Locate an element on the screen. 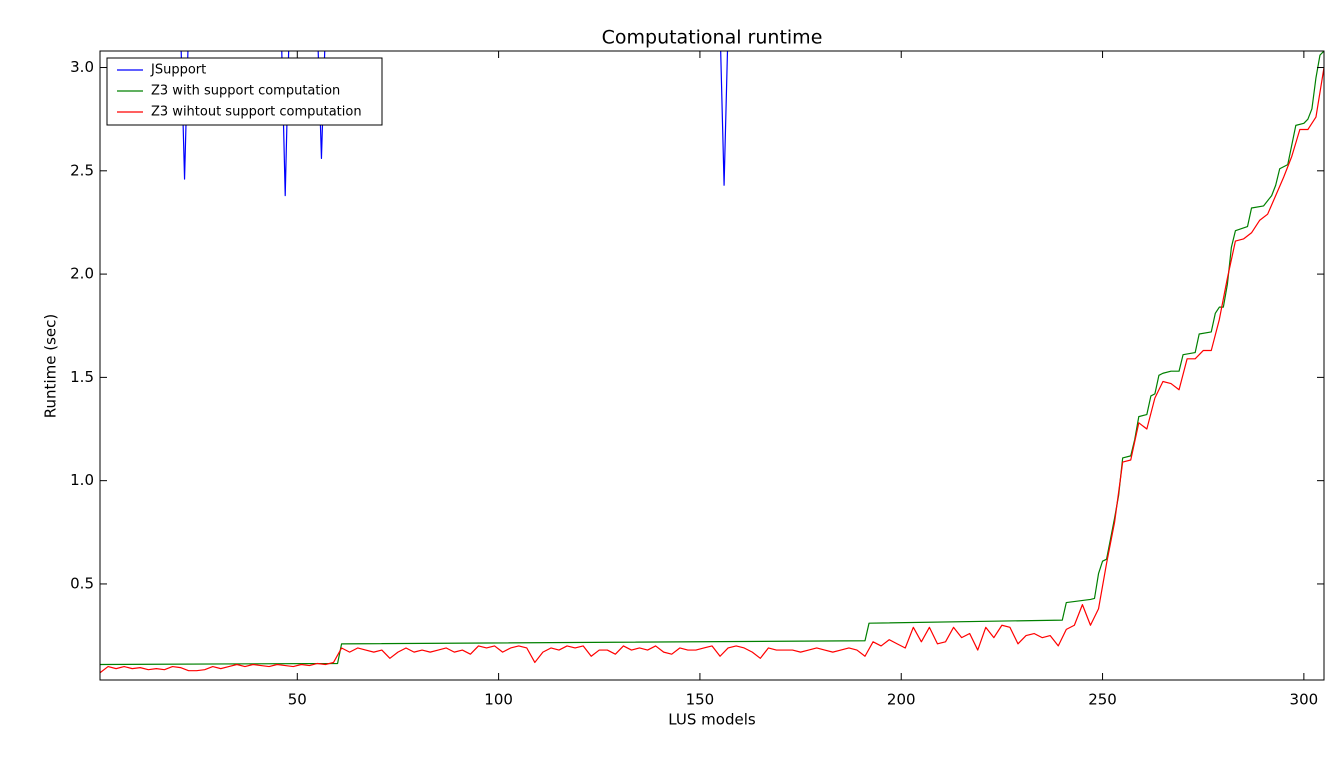 The width and height of the screenshot is (1343, 760). legend-box is located at coordinates (244, 91).